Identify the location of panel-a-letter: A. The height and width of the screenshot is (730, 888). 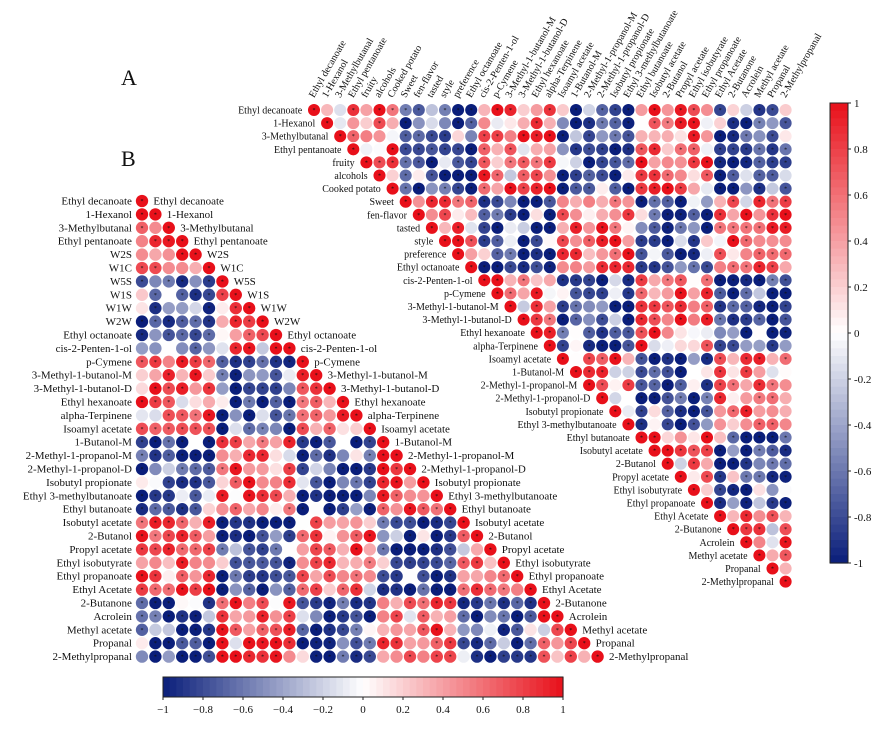
(129, 77).